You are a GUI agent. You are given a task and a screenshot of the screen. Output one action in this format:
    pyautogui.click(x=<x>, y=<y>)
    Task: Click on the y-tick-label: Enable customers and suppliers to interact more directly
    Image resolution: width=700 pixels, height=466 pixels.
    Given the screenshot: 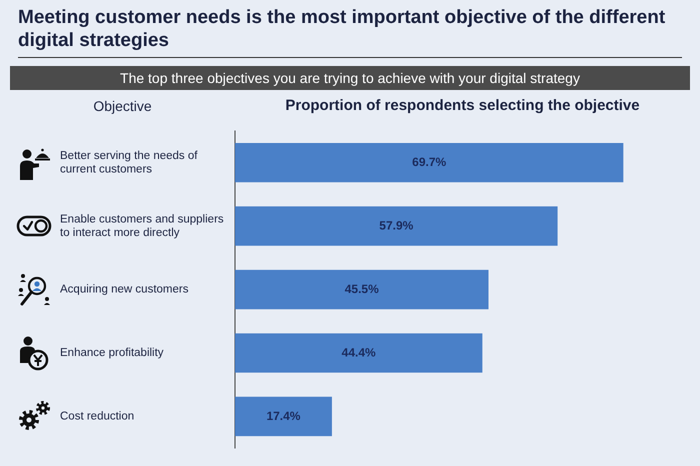 What is the action you would take?
    pyautogui.click(x=142, y=226)
    